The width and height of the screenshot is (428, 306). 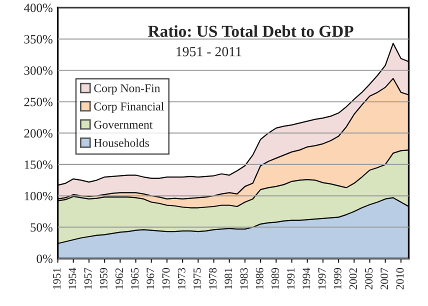 I want to click on x-tick-label: 1951, so click(x=57, y=278).